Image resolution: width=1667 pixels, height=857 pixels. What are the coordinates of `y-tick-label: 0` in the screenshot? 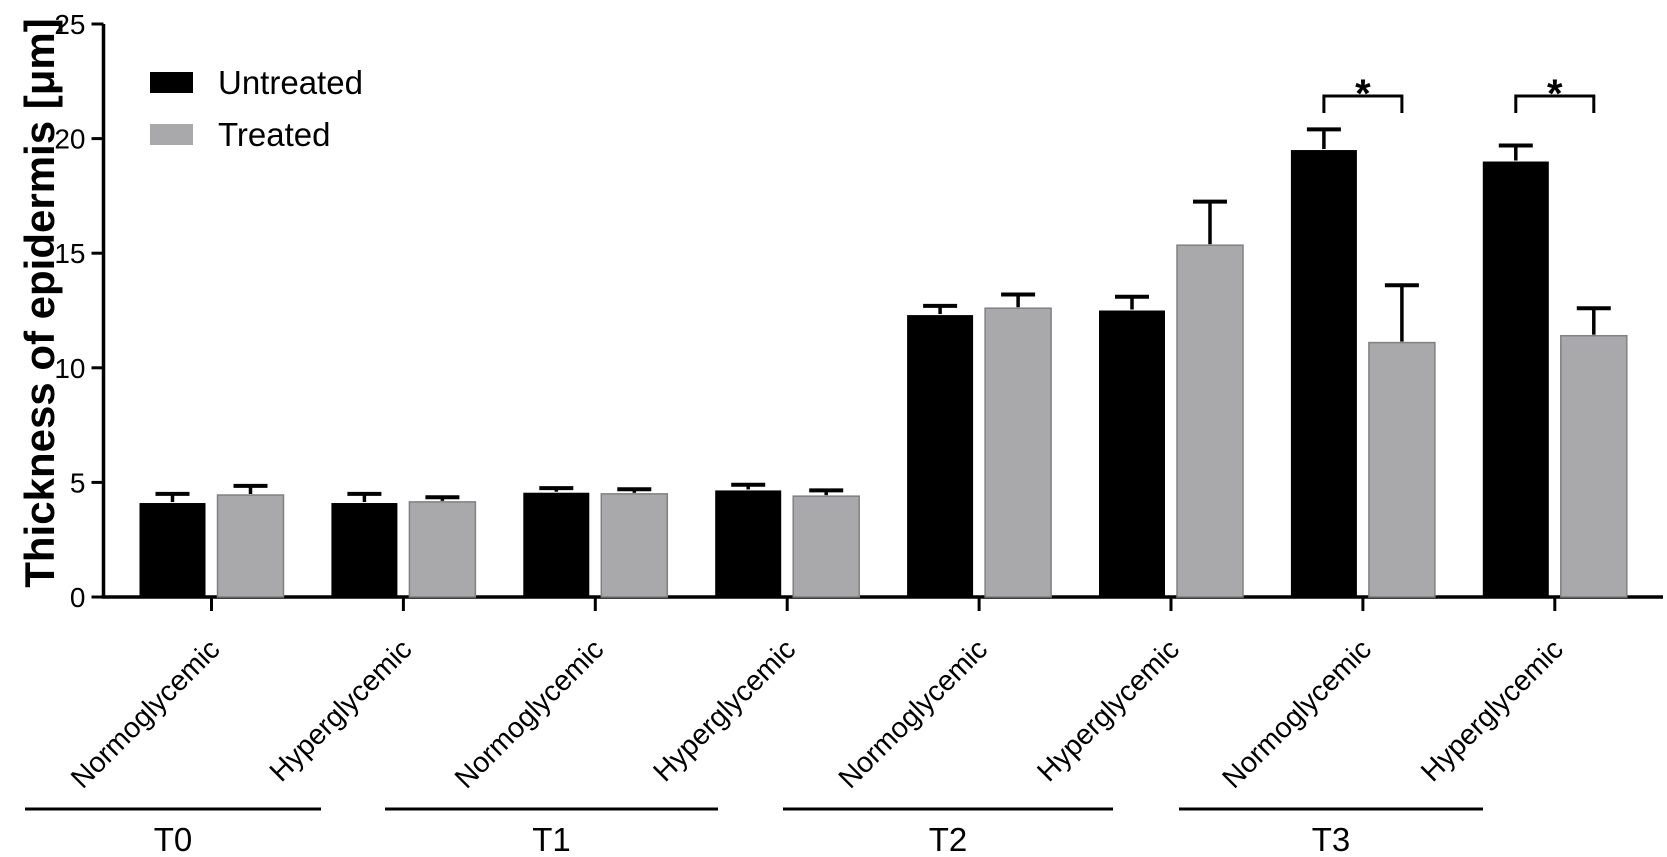 It's located at (78, 597).